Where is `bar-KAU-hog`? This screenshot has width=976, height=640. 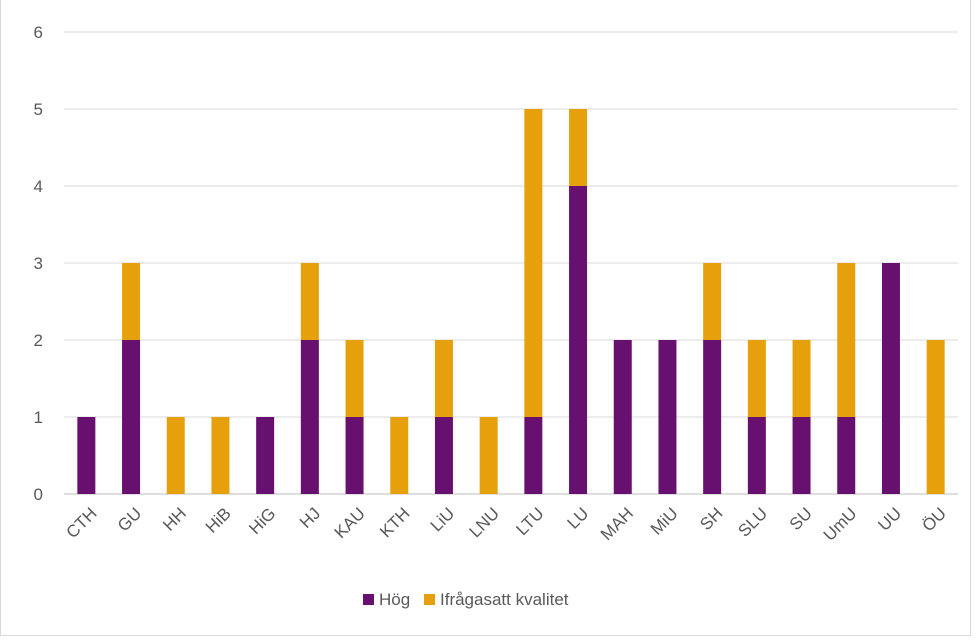 bar-KAU-hog is located at coordinates (354, 455).